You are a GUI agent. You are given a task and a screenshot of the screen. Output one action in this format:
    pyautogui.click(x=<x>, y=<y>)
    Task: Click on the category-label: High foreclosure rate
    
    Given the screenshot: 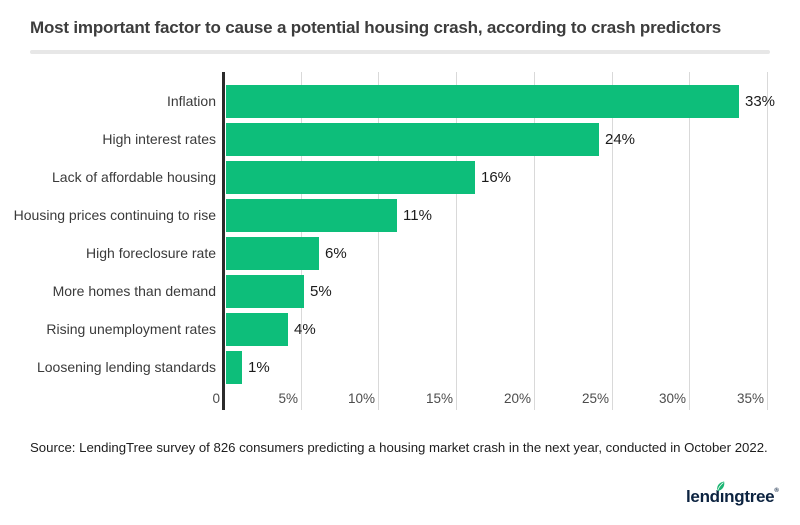 What is the action you would take?
    pyautogui.click(x=151, y=253)
    